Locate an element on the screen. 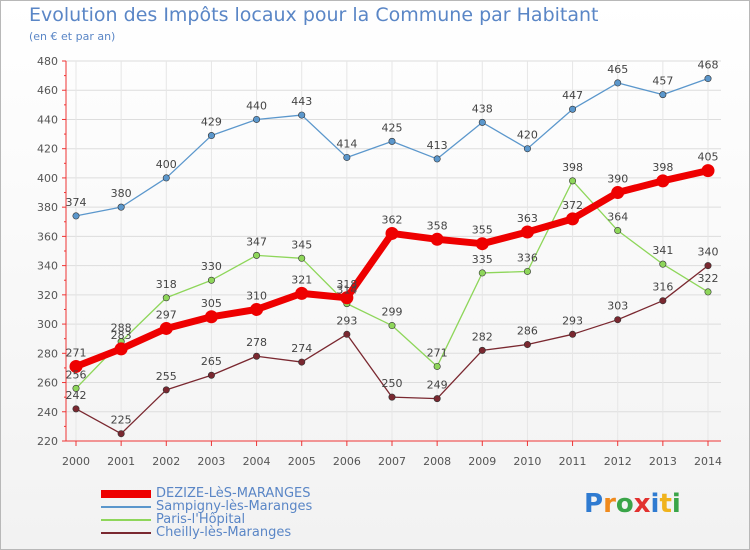 Image resolution: width=750 pixels, height=550 pixels. data-label: 400 is located at coordinates (166, 164).